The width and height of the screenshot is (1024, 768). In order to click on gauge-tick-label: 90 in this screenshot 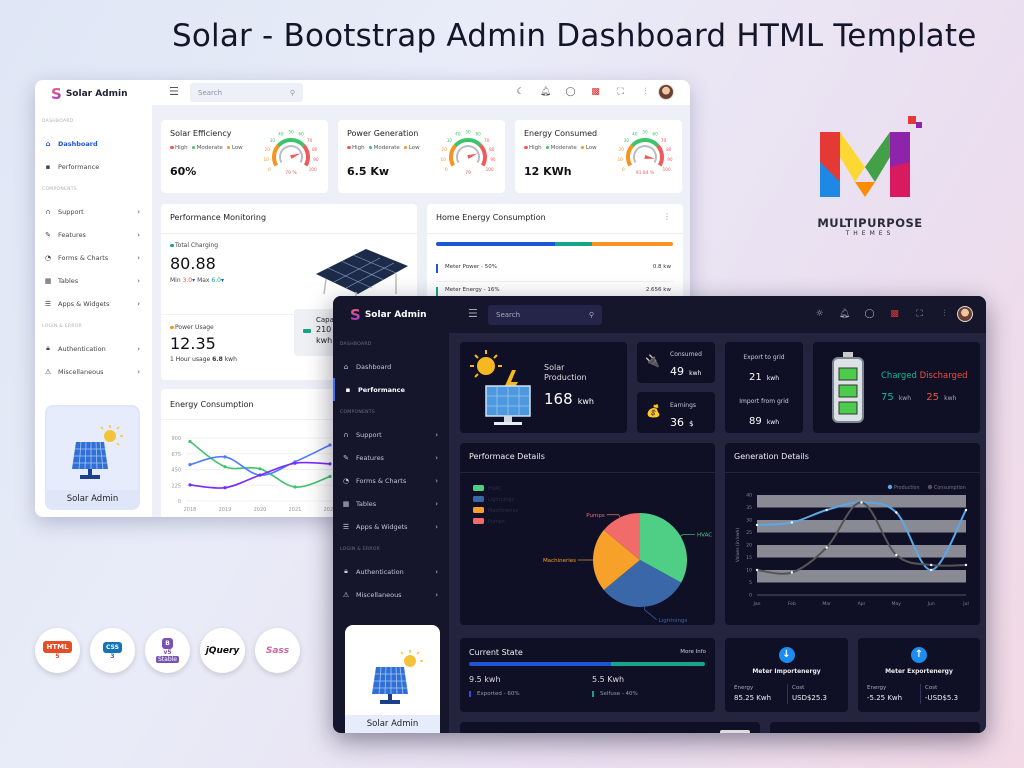, I will do `click(316, 159)`.